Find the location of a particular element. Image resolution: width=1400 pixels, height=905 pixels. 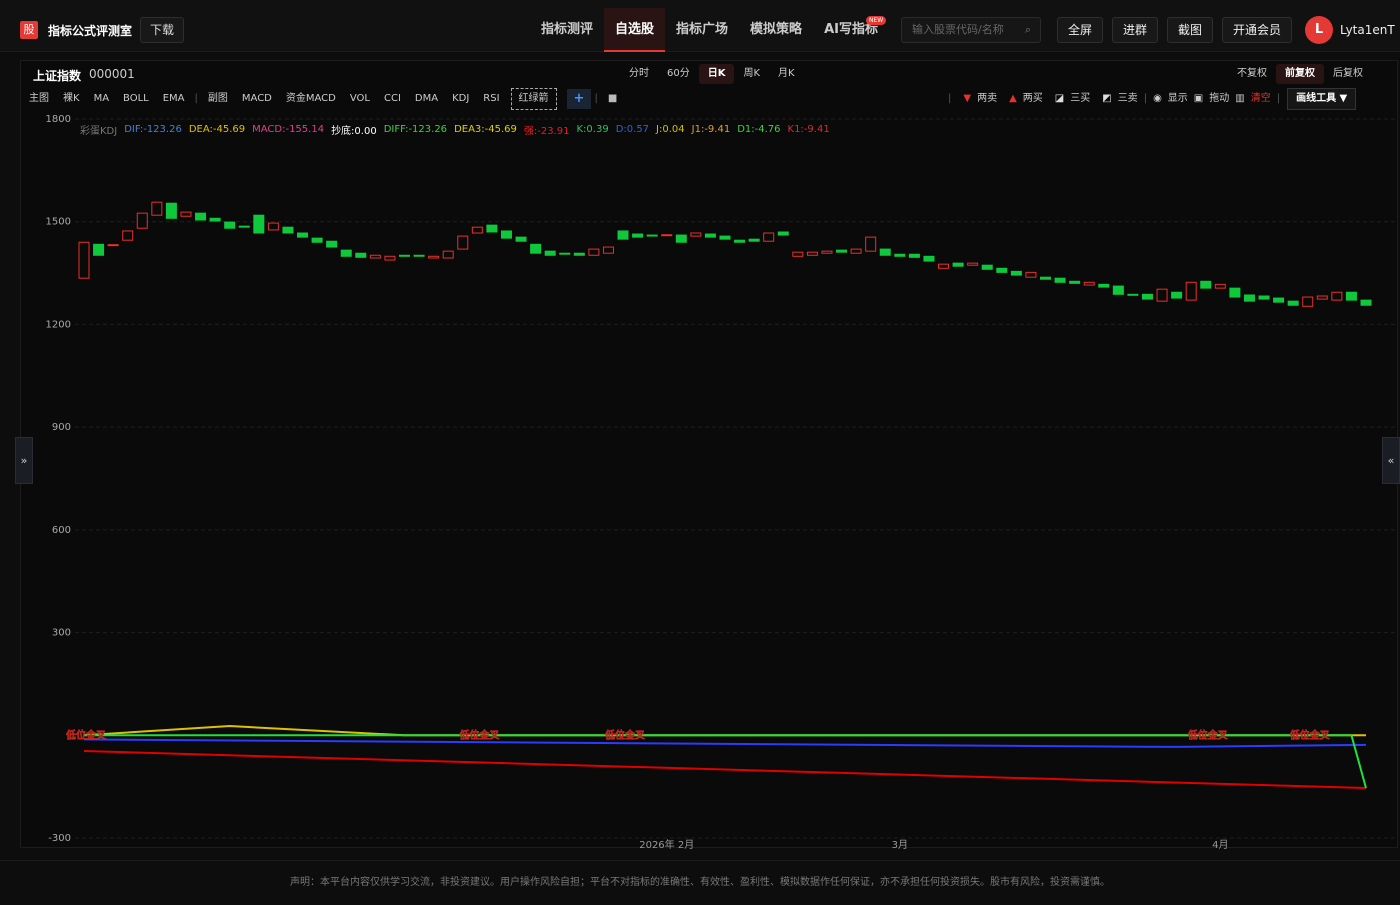

sub-indicator: MACD is located at coordinates (256, 98).